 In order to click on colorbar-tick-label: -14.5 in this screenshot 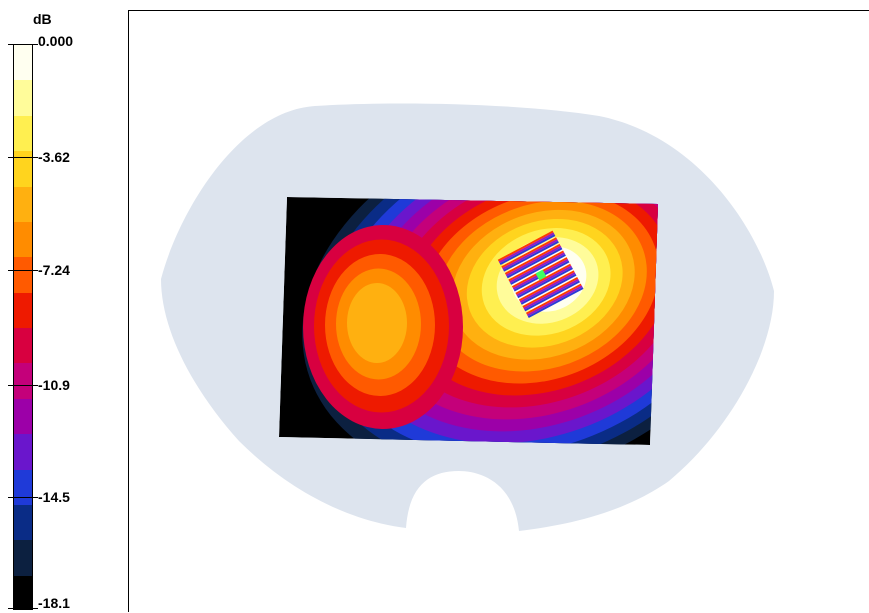, I will do `click(54, 497)`.